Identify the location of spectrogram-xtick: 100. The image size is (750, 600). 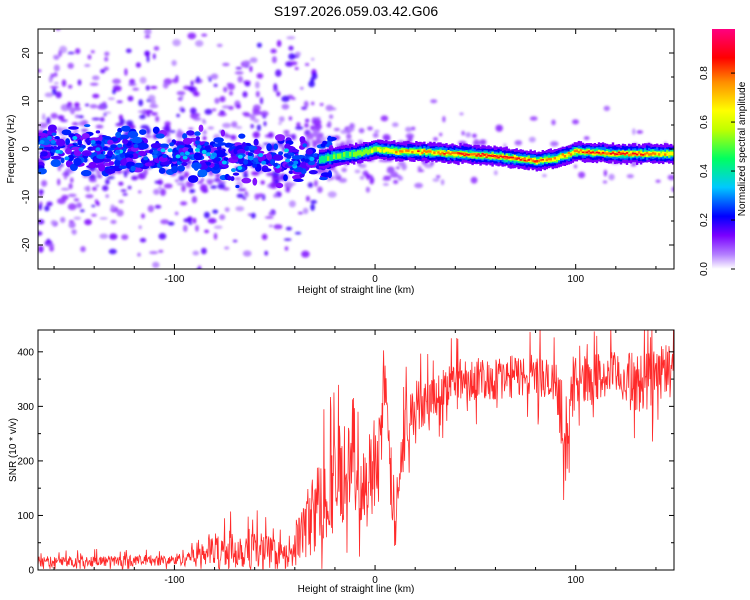
(575, 279).